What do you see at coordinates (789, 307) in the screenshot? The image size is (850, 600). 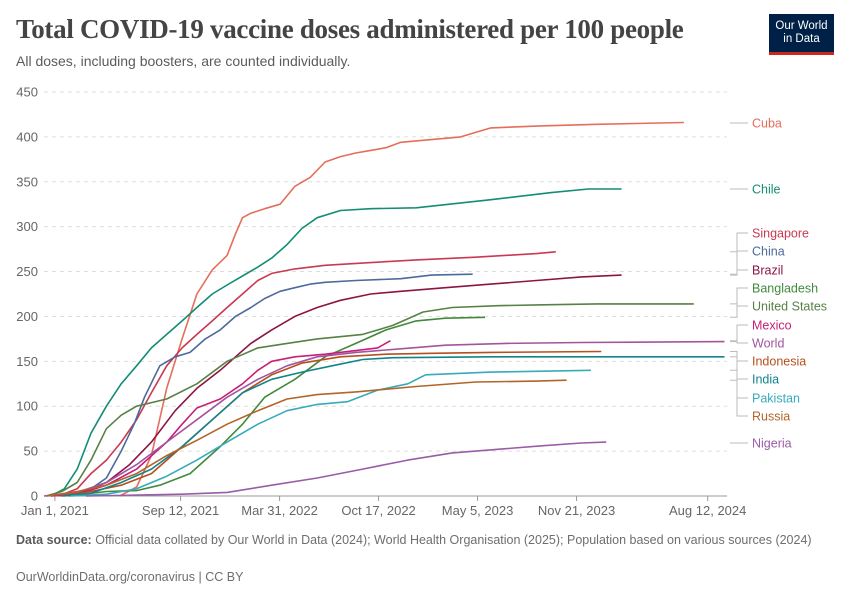 I see `series-label-united-states: United States` at bounding box center [789, 307].